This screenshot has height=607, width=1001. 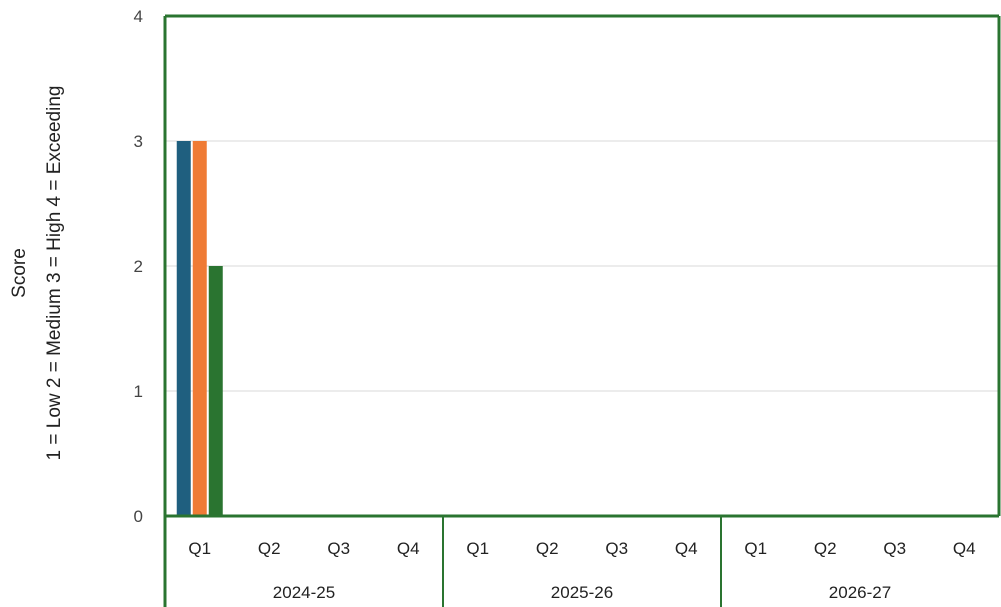 I want to click on y-tick-label: 4, so click(x=138, y=16).